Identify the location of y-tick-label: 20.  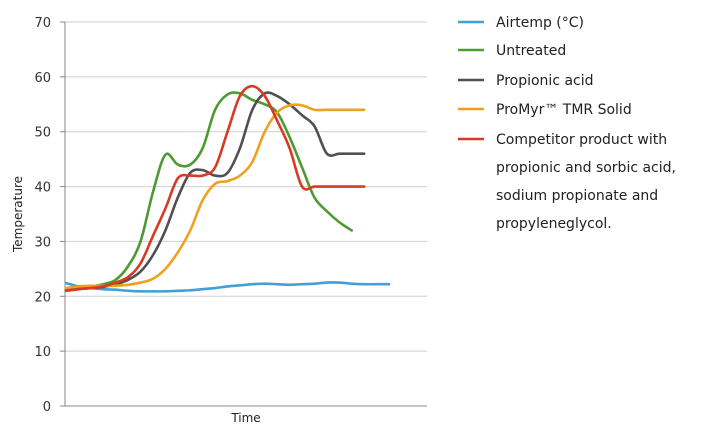
(42, 297).